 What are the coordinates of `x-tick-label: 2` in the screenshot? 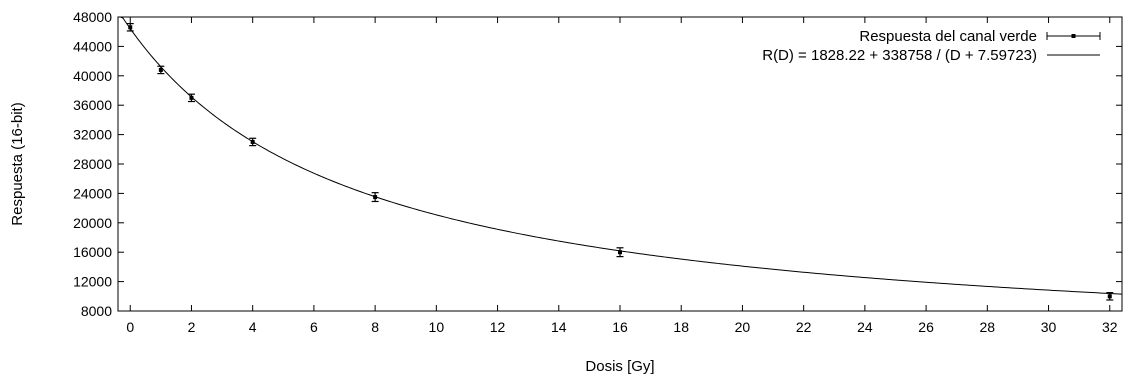 It's located at (192, 327).